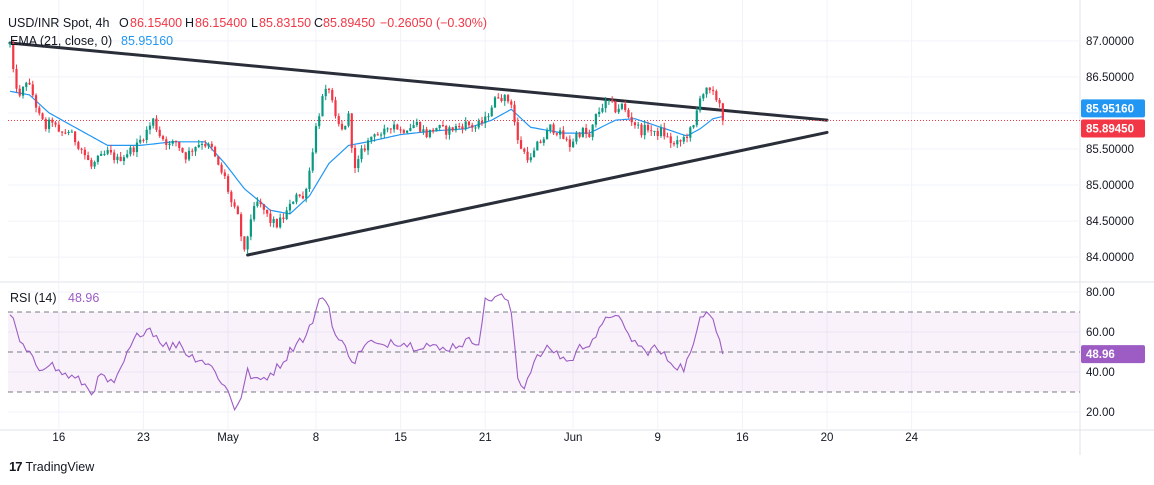 This screenshot has width=1154, height=485. I want to click on time-tick-label: Jun, so click(573, 438).